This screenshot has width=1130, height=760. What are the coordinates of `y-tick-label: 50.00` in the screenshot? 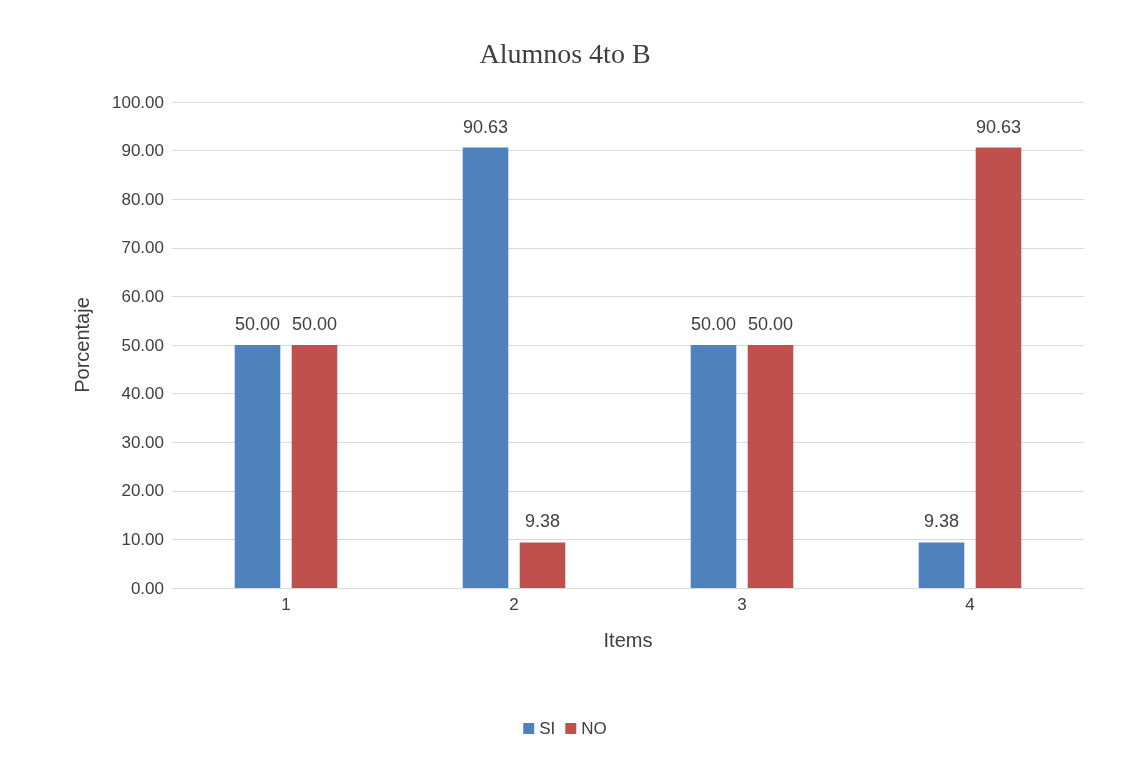 It's located at (142, 345).